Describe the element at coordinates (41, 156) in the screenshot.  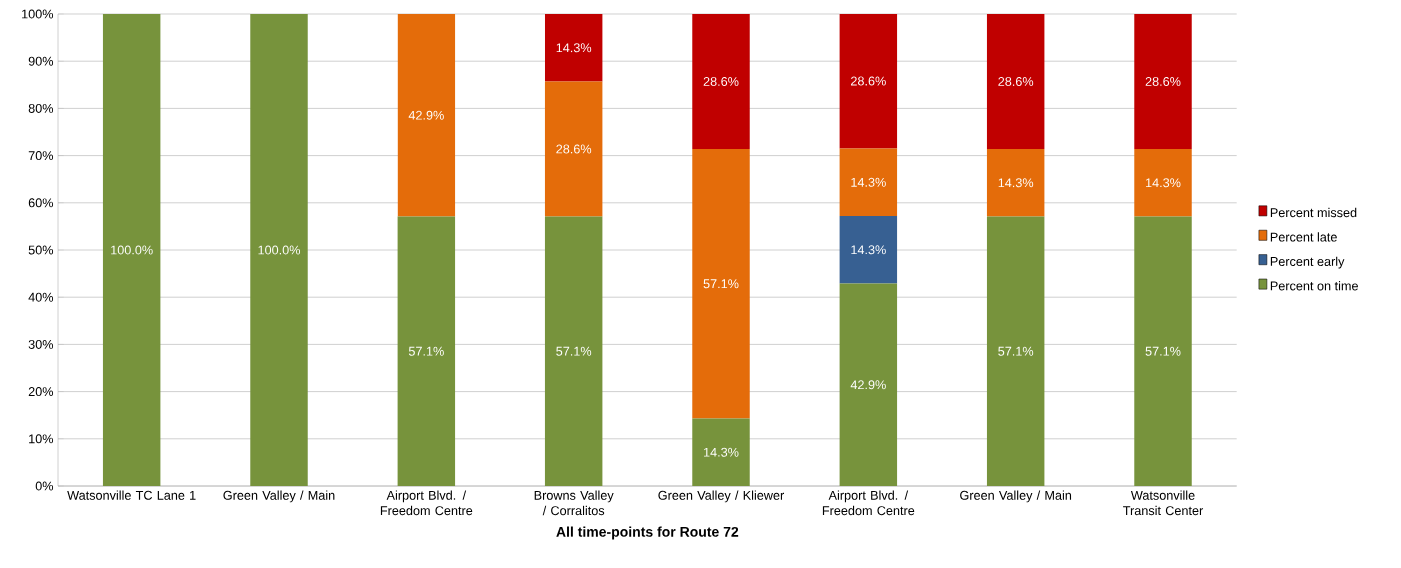
I see `y-tick-label: 70%` at that location.